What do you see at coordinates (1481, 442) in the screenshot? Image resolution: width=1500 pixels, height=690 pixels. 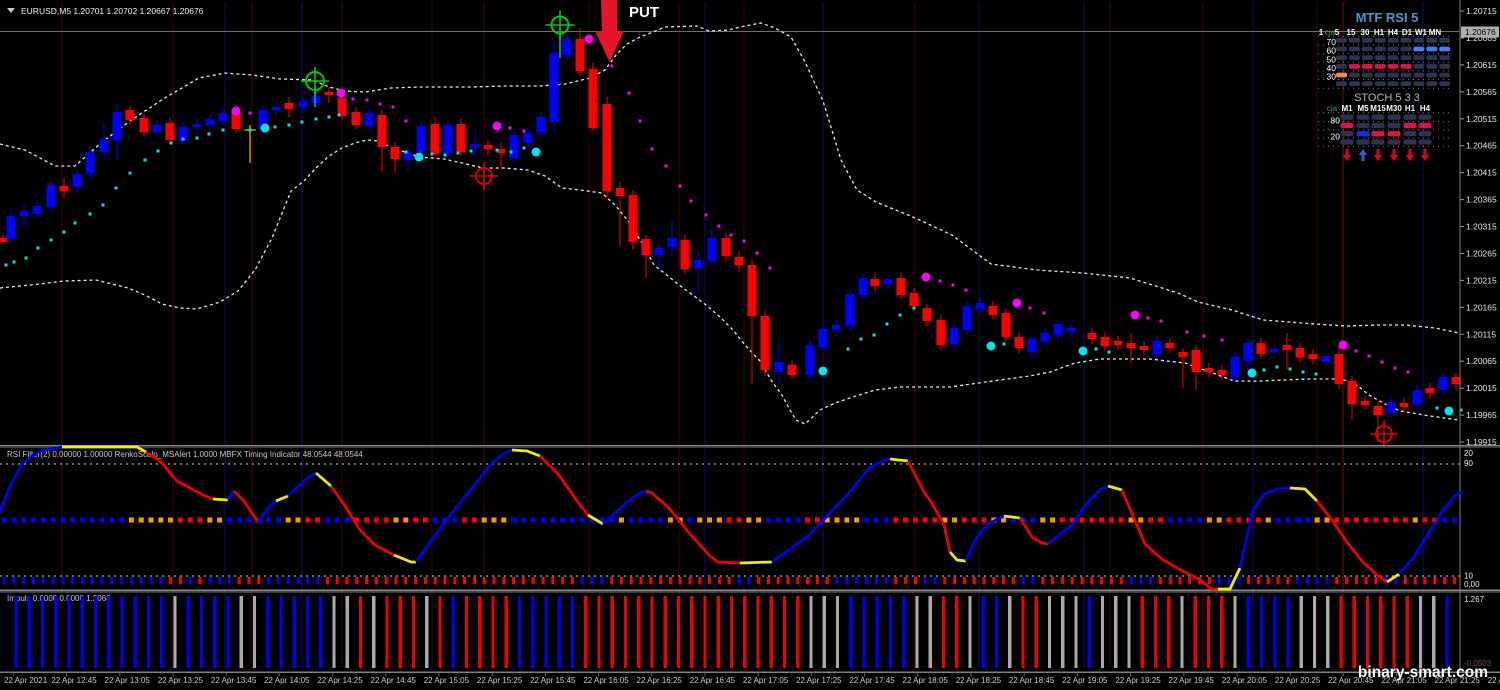 I see `svg-text: 1.19915` at bounding box center [1481, 442].